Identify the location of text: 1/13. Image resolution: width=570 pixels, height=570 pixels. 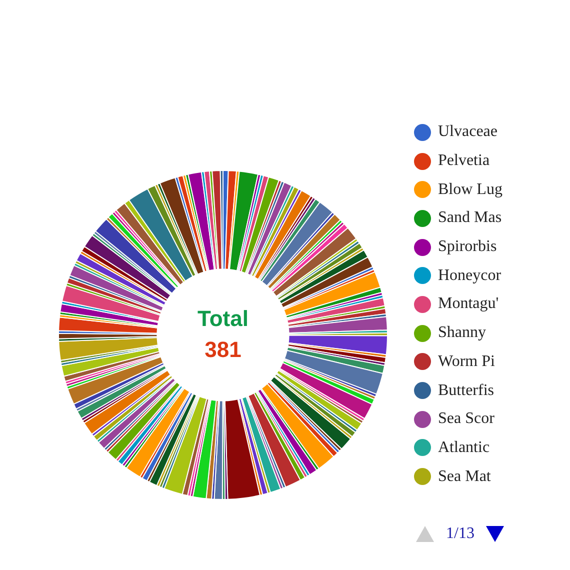
(460, 534).